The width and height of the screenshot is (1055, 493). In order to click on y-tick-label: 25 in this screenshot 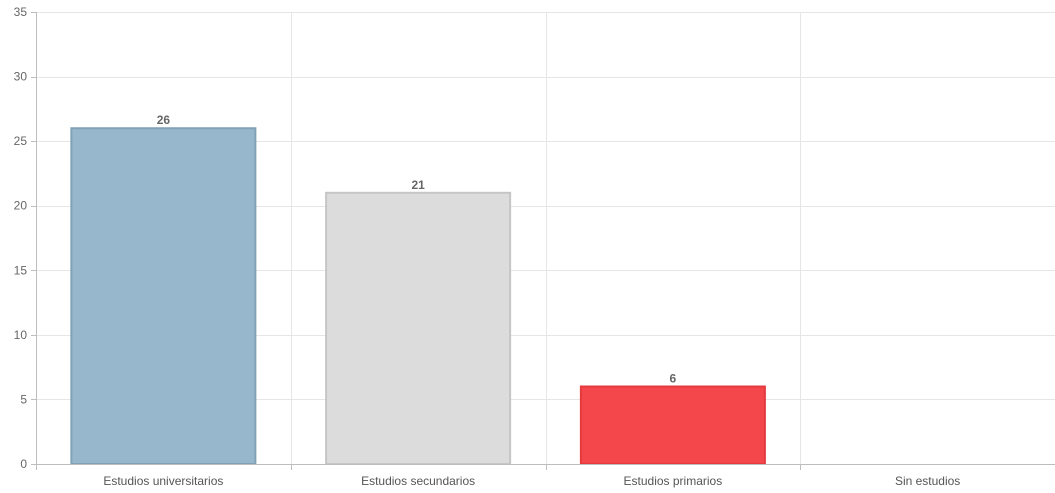, I will do `click(21, 141)`.